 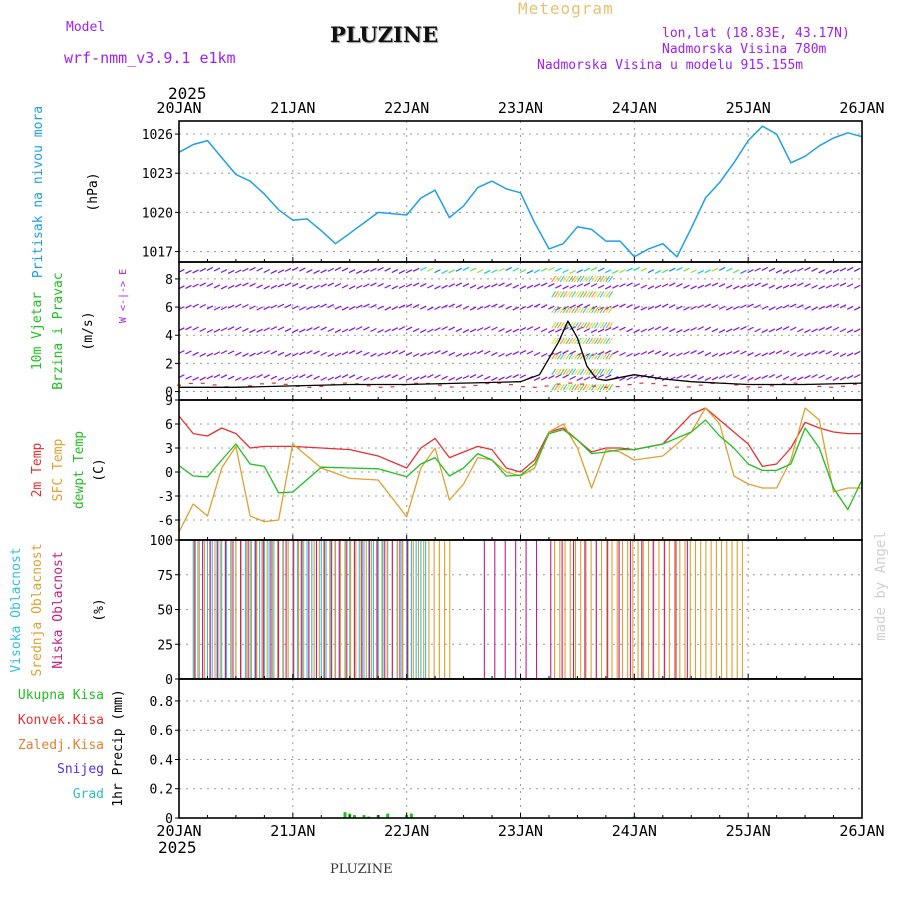 What do you see at coordinates (80, 769) in the screenshot?
I see `precip-legend-4: Snijeg` at bounding box center [80, 769].